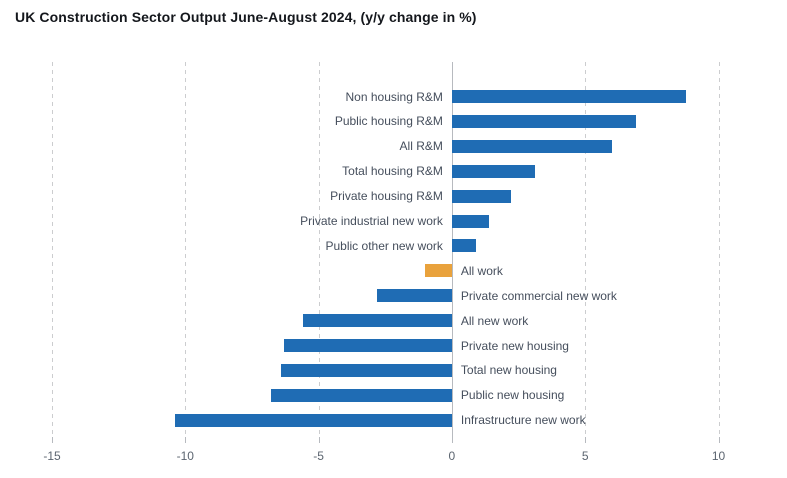 This screenshot has height=478, width=787. Describe the element at coordinates (481, 196) in the screenshot. I see `bar-private-housing-randm` at that location.